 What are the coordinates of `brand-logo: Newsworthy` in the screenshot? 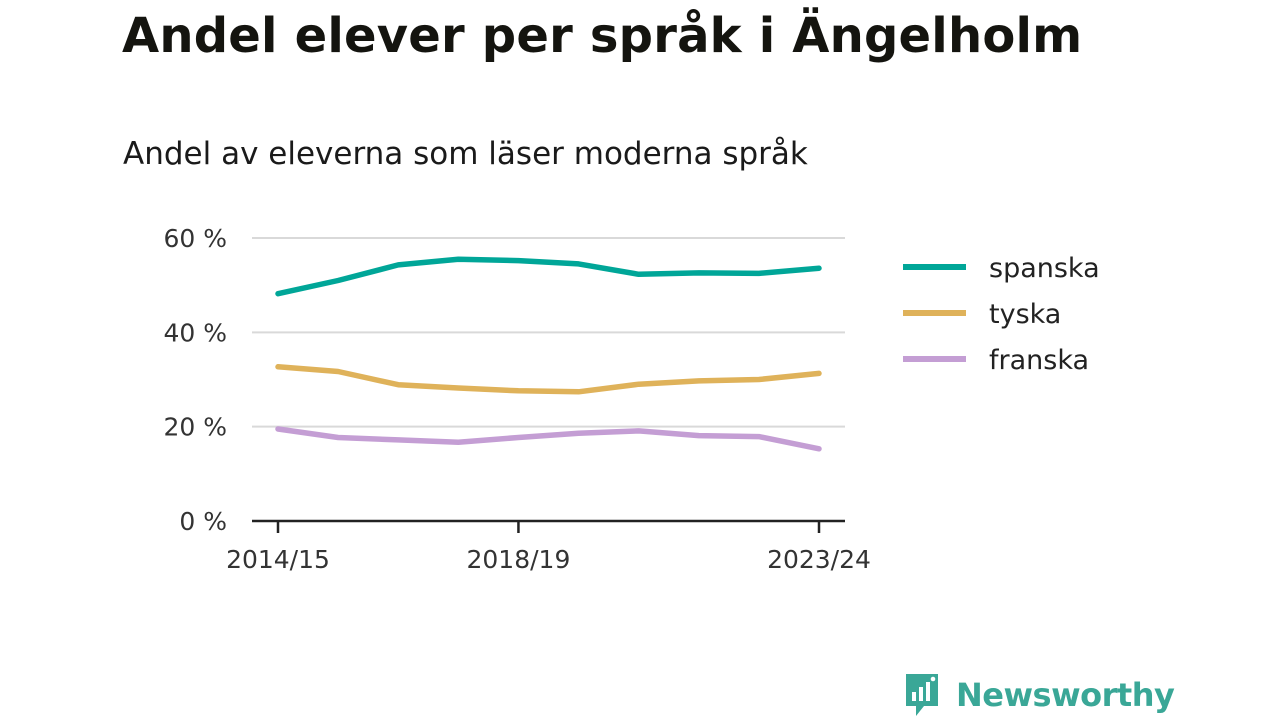 It's located at (1038, 695).